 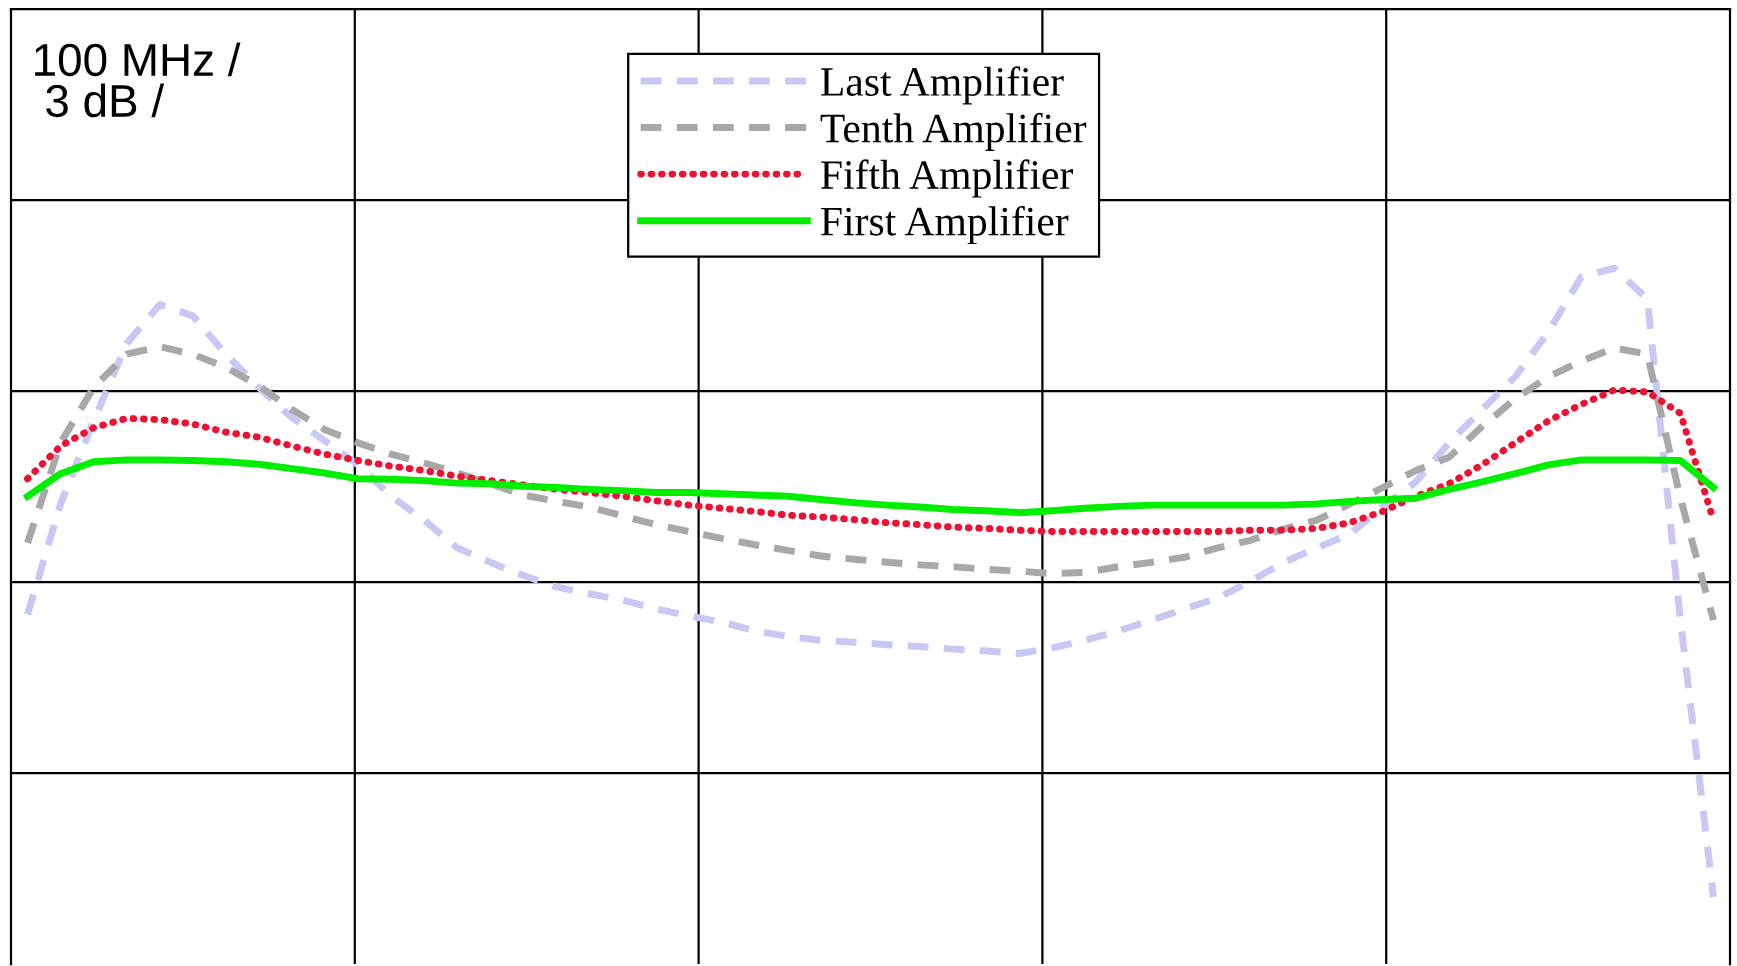 I want to click on text: 3 dB /, so click(x=105, y=100).